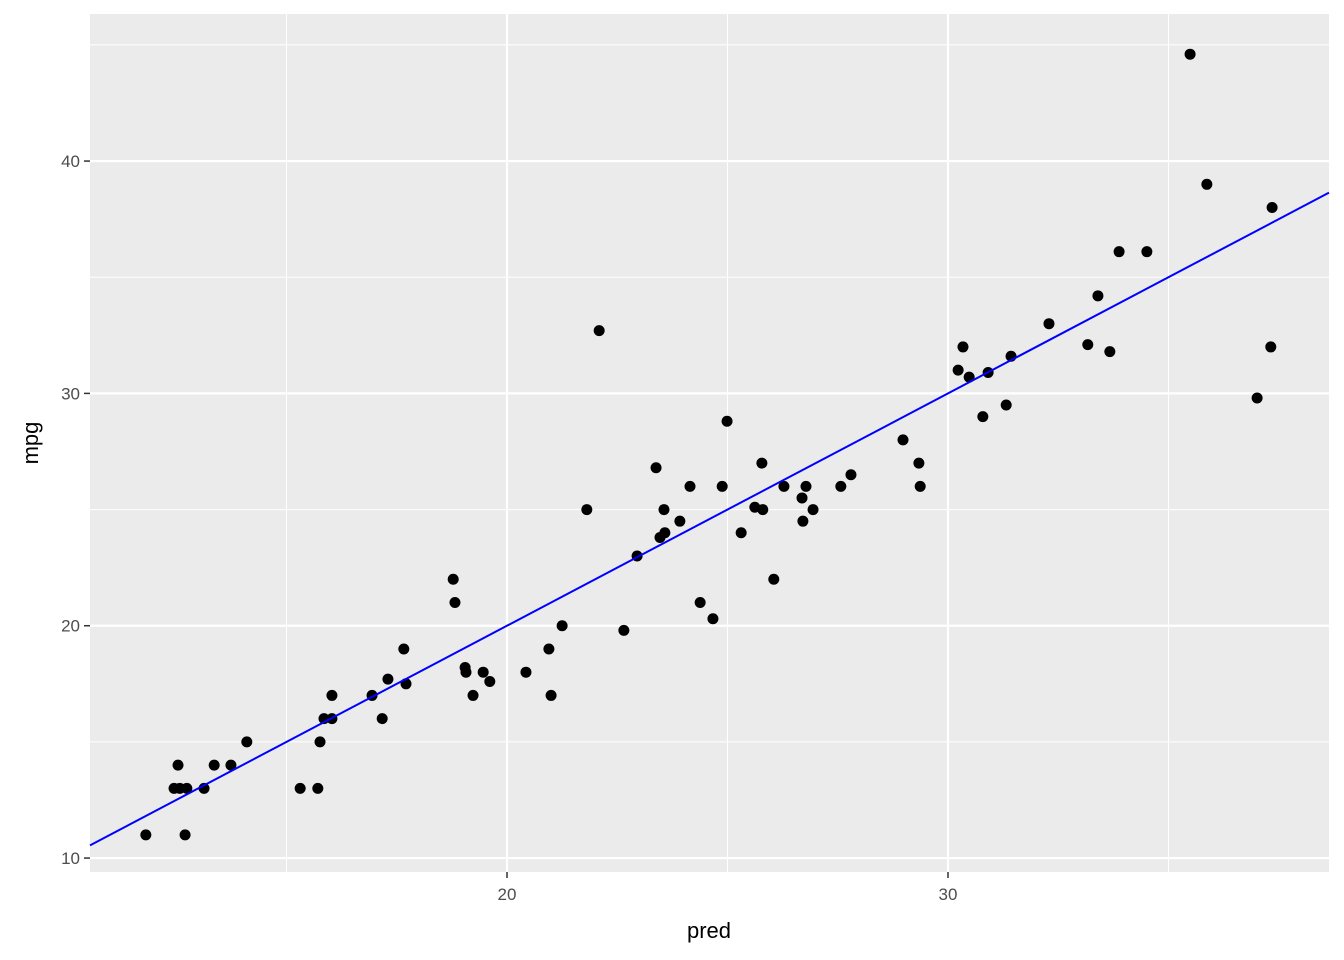 The image size is (1344, 960). What do you see at coordinates (70, 626) in the screenshot?
I see `y-tick-label: 20` at bounding box center [70, 626].